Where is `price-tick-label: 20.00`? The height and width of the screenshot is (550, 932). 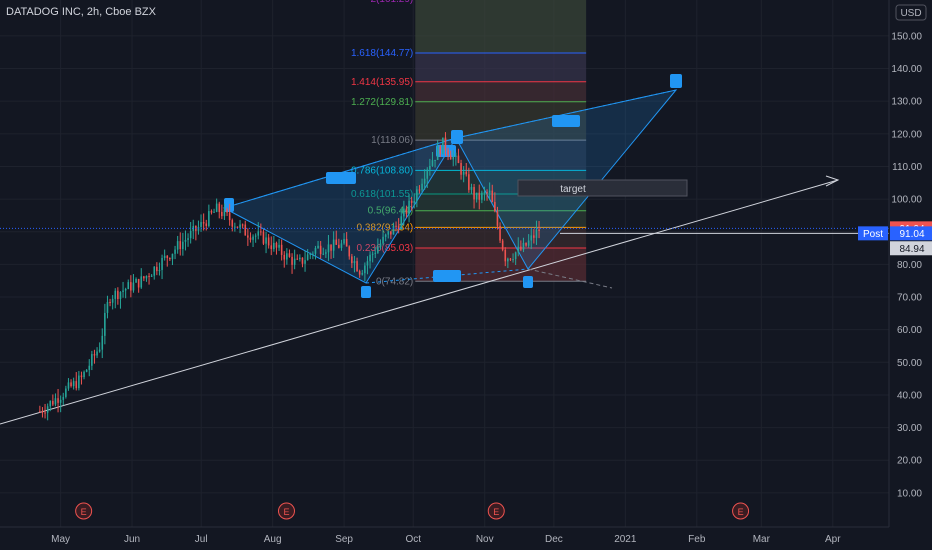
price-tick-label: 20.00 is located at coordinates (909, 461).